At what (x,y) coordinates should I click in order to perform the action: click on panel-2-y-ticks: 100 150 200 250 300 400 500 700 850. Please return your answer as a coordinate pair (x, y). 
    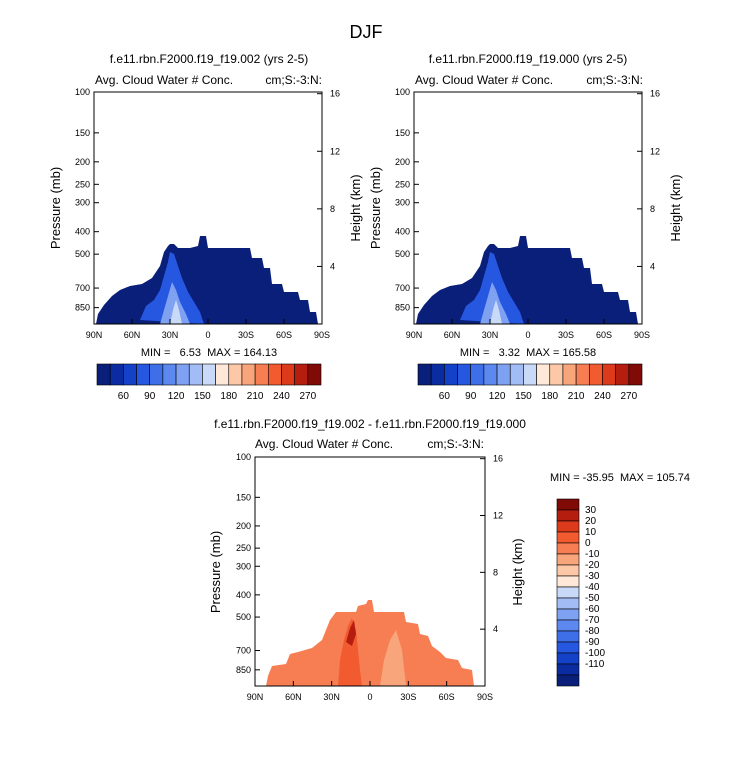
    Looking at the image, I should click on (407, 200).